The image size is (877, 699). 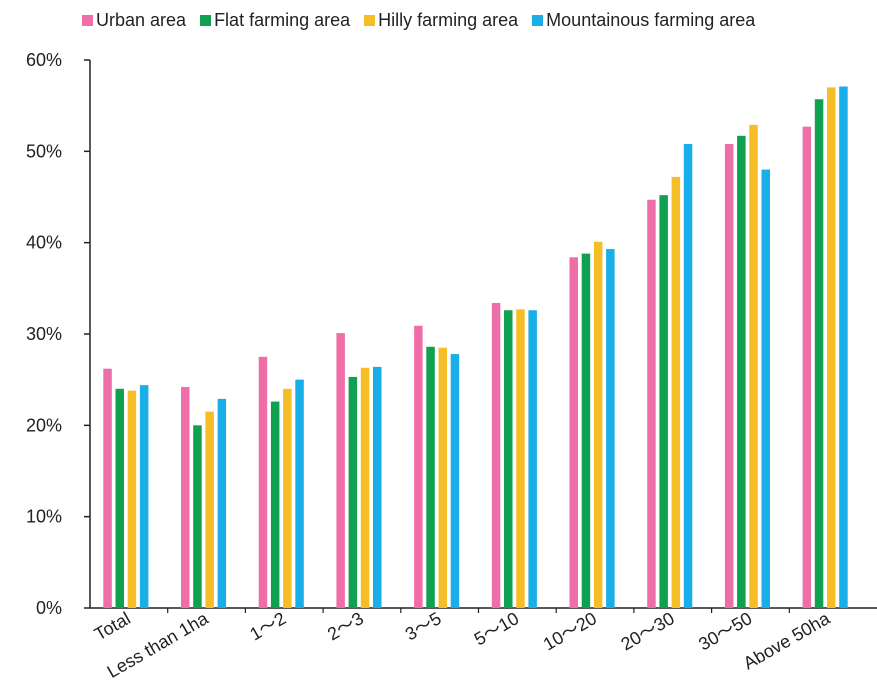 I want to click on x-category-label: 20～30, so click(x=647, y=631).